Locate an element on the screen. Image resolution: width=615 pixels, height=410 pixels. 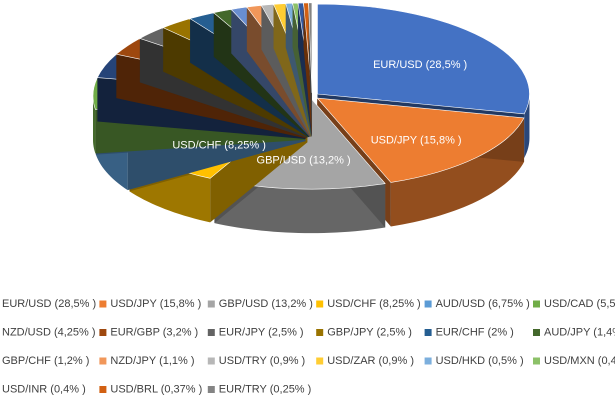
legend-label: USD/INR (0,4% ) is located at coordinates (44, 389).